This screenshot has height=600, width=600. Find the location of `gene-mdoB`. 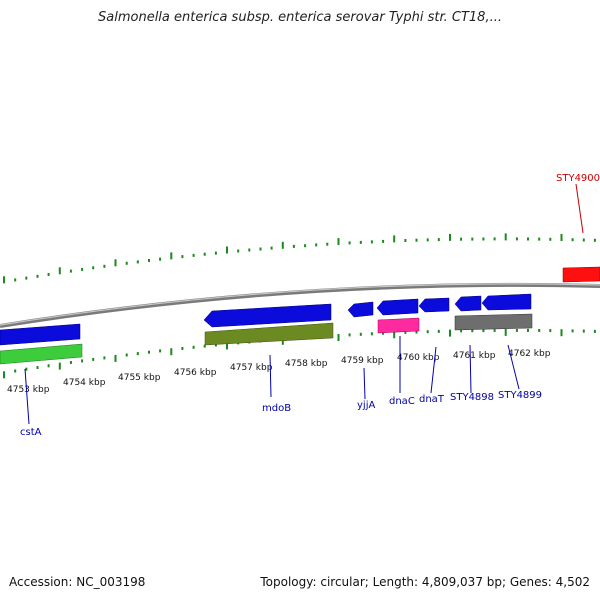

gene-mdoB is located at coordinates (269, 334).